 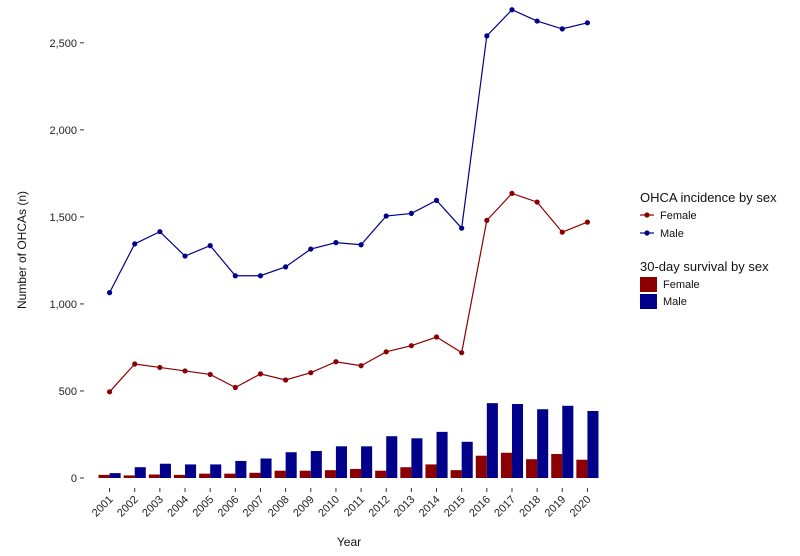 What do you see at coordinates (160, 367) in the screenshot?
I see `point-female-2003` at bounding box center [160, 367].